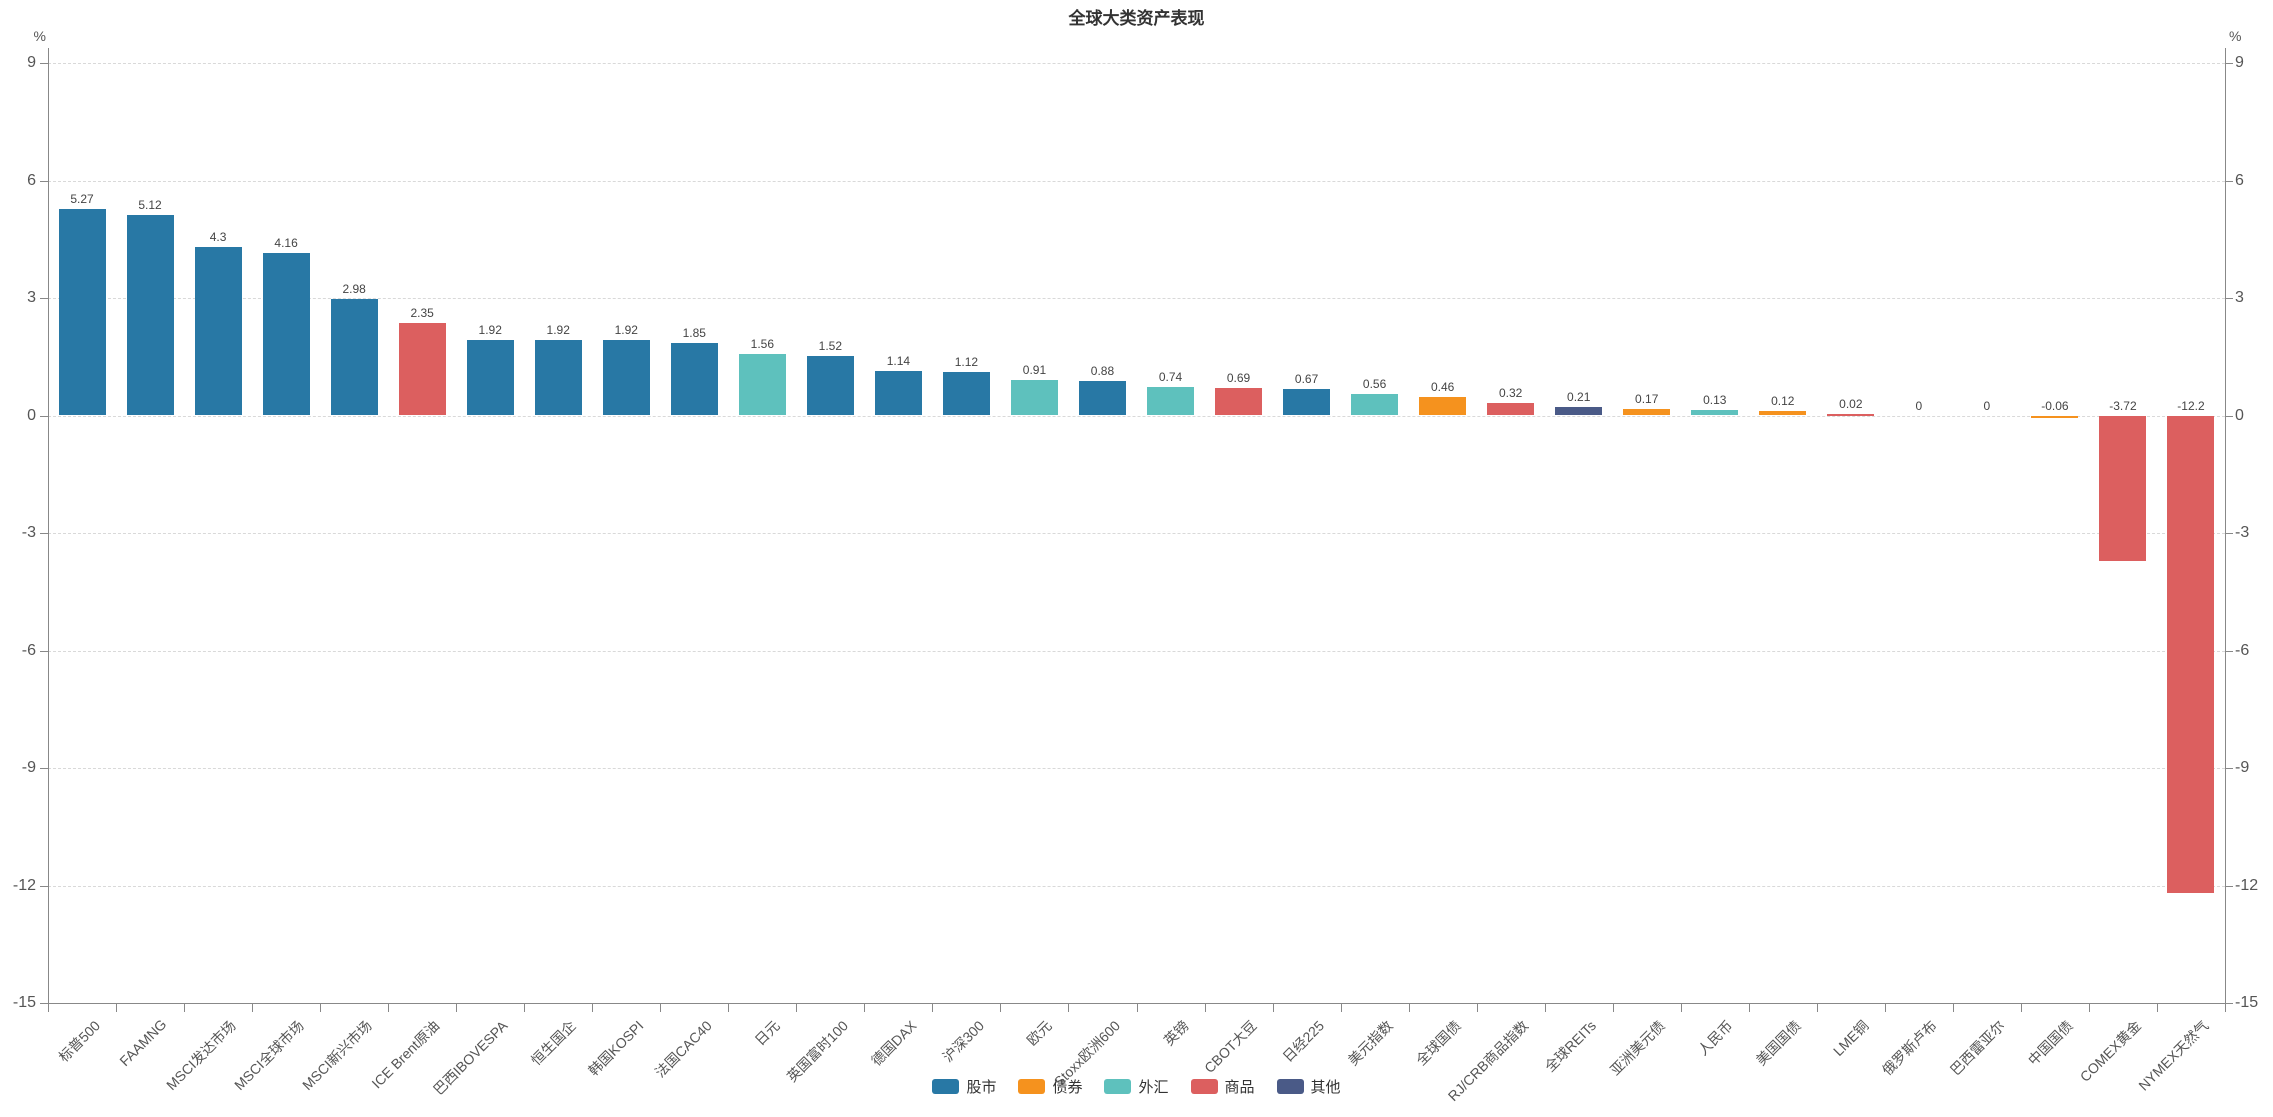 Image resolution: width=2273 pixels, height=1117 pixels. Describe the element at coordinates (2239, 415) in the screenshot. I see `y-tick-label-right-0: 0` at that location.